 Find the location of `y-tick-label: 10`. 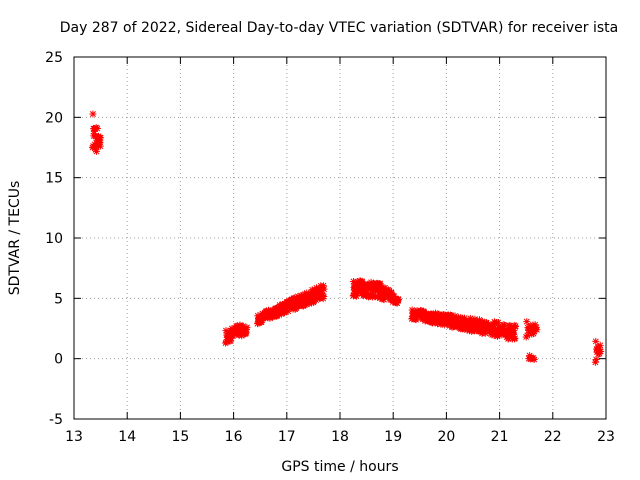

y-tick-label: 10 is located at coordinates (54, 239).